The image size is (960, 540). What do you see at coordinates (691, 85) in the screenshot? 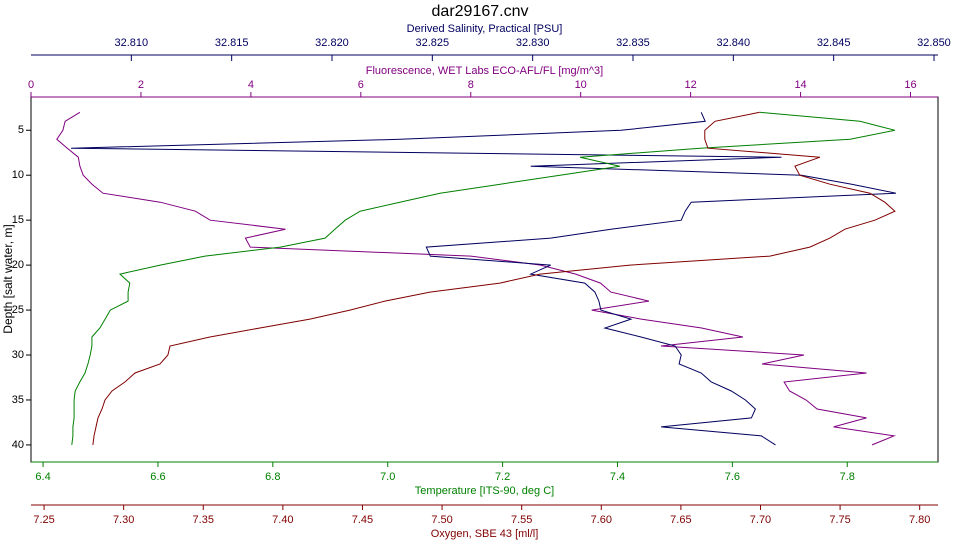
I see `x-tick-label: 12` at bounding box center [691, 85].